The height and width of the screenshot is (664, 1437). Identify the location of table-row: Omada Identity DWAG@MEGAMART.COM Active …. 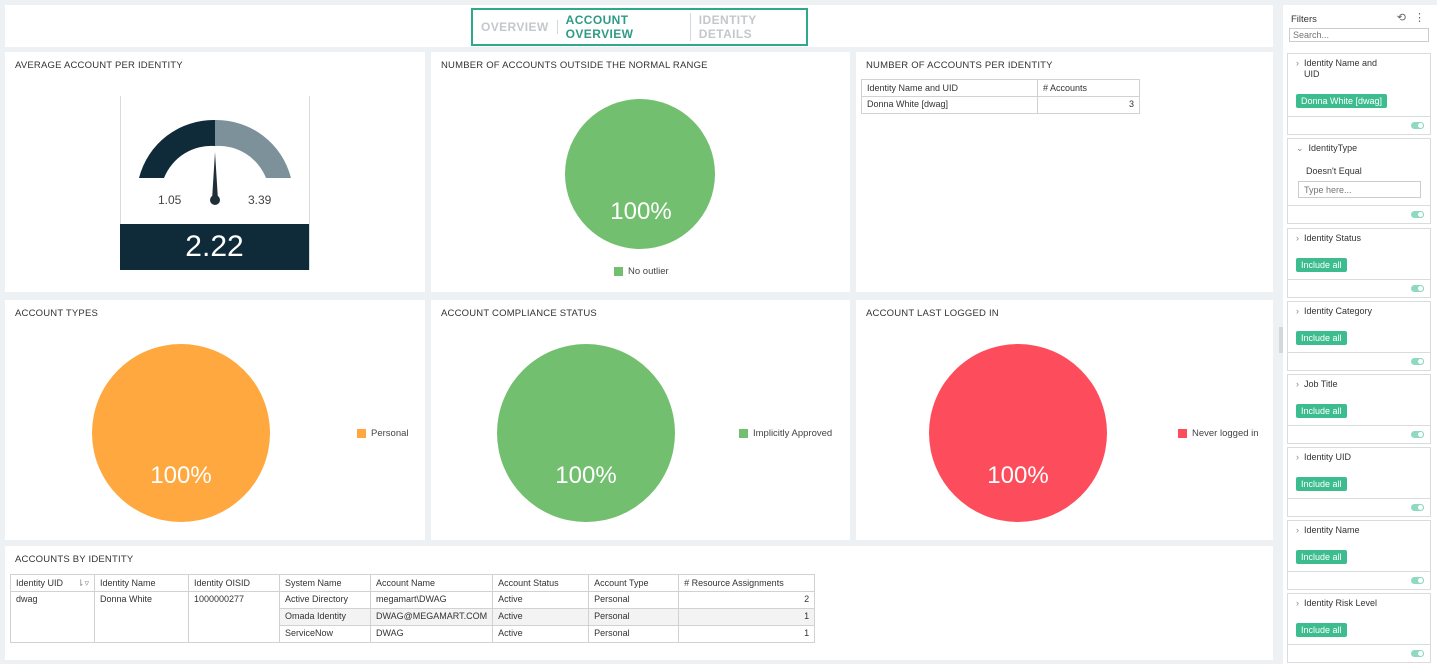
(413, 617).